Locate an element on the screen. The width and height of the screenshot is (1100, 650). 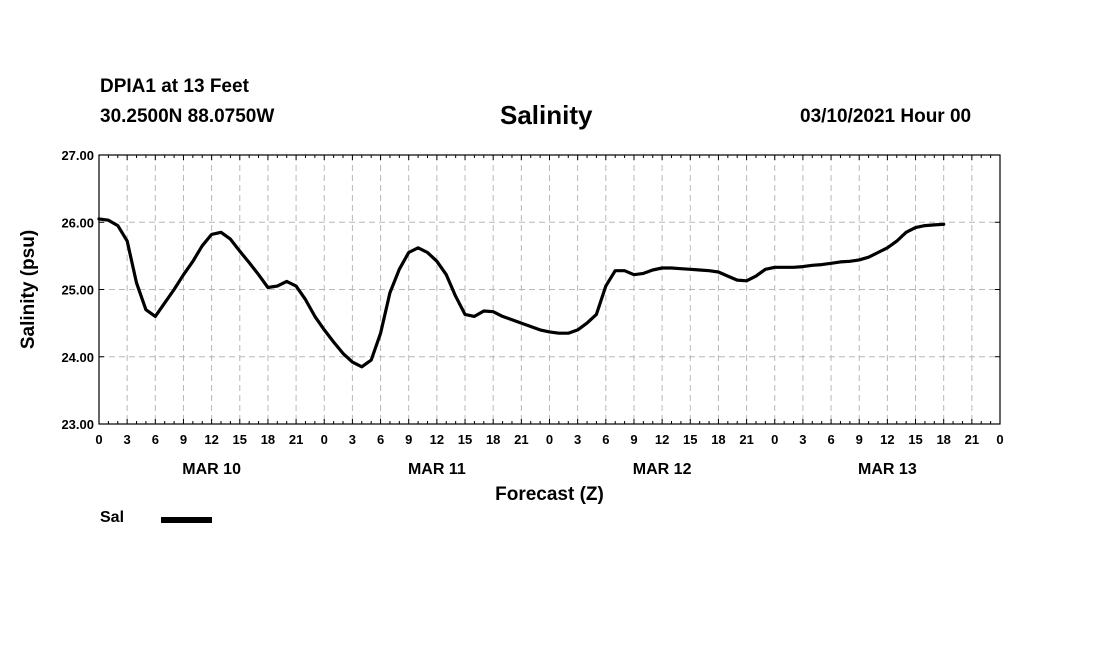
y-tick-label: 24.00 is located at coordinates (77, 357).